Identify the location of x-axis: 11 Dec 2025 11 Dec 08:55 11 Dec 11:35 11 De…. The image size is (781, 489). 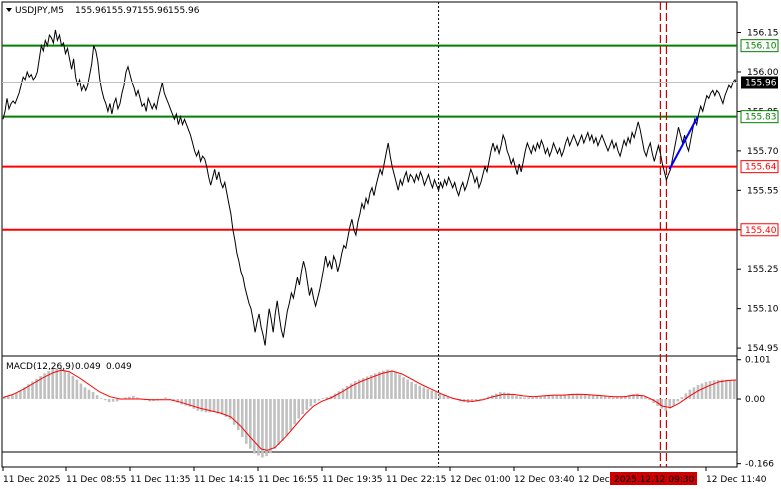
(384, 476).